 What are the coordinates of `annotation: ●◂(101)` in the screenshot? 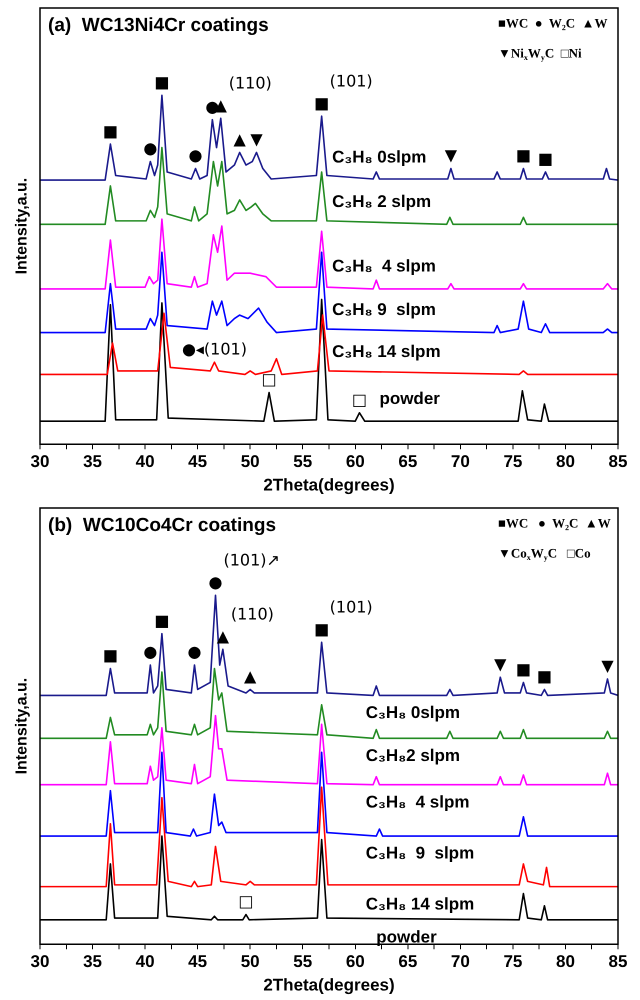 It's located at (214, 348).